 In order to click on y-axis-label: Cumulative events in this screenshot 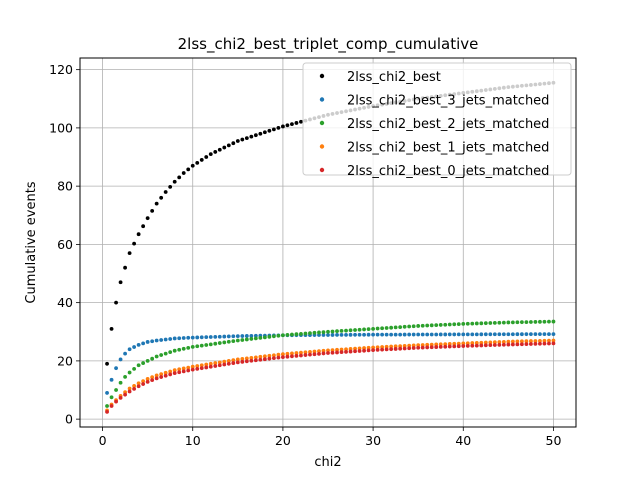, I will do `click(31, 242)`.